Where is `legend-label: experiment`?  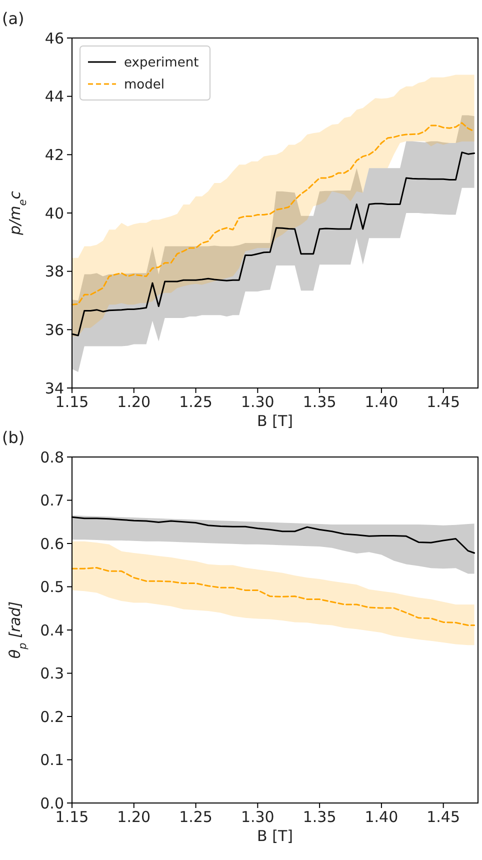
legend-label: experiment is located at coordinates (161, 63).